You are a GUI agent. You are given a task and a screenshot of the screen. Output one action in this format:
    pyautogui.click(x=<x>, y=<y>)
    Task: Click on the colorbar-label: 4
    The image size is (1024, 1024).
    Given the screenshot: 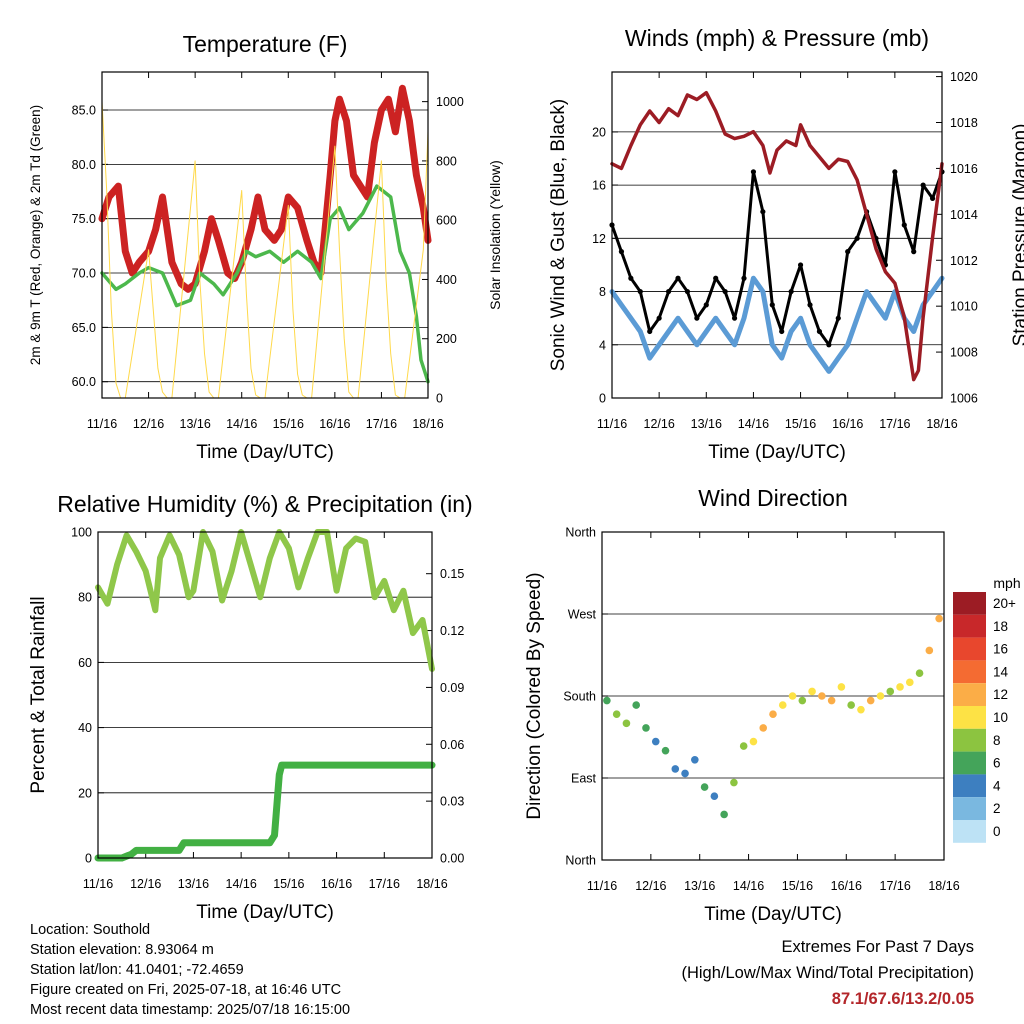 What is the action you would take?
    pyautogui.click(x=997, y=785)
    